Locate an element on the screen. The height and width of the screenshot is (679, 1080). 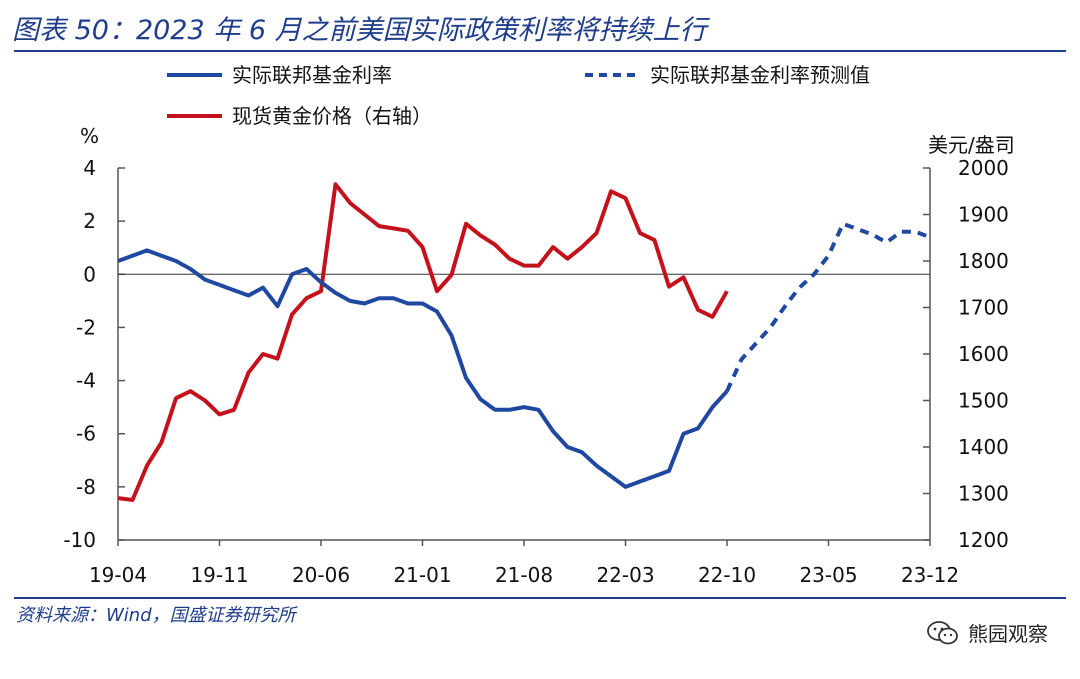
right-axis-tick-label: 1300 is located at coordinates (983, 494).